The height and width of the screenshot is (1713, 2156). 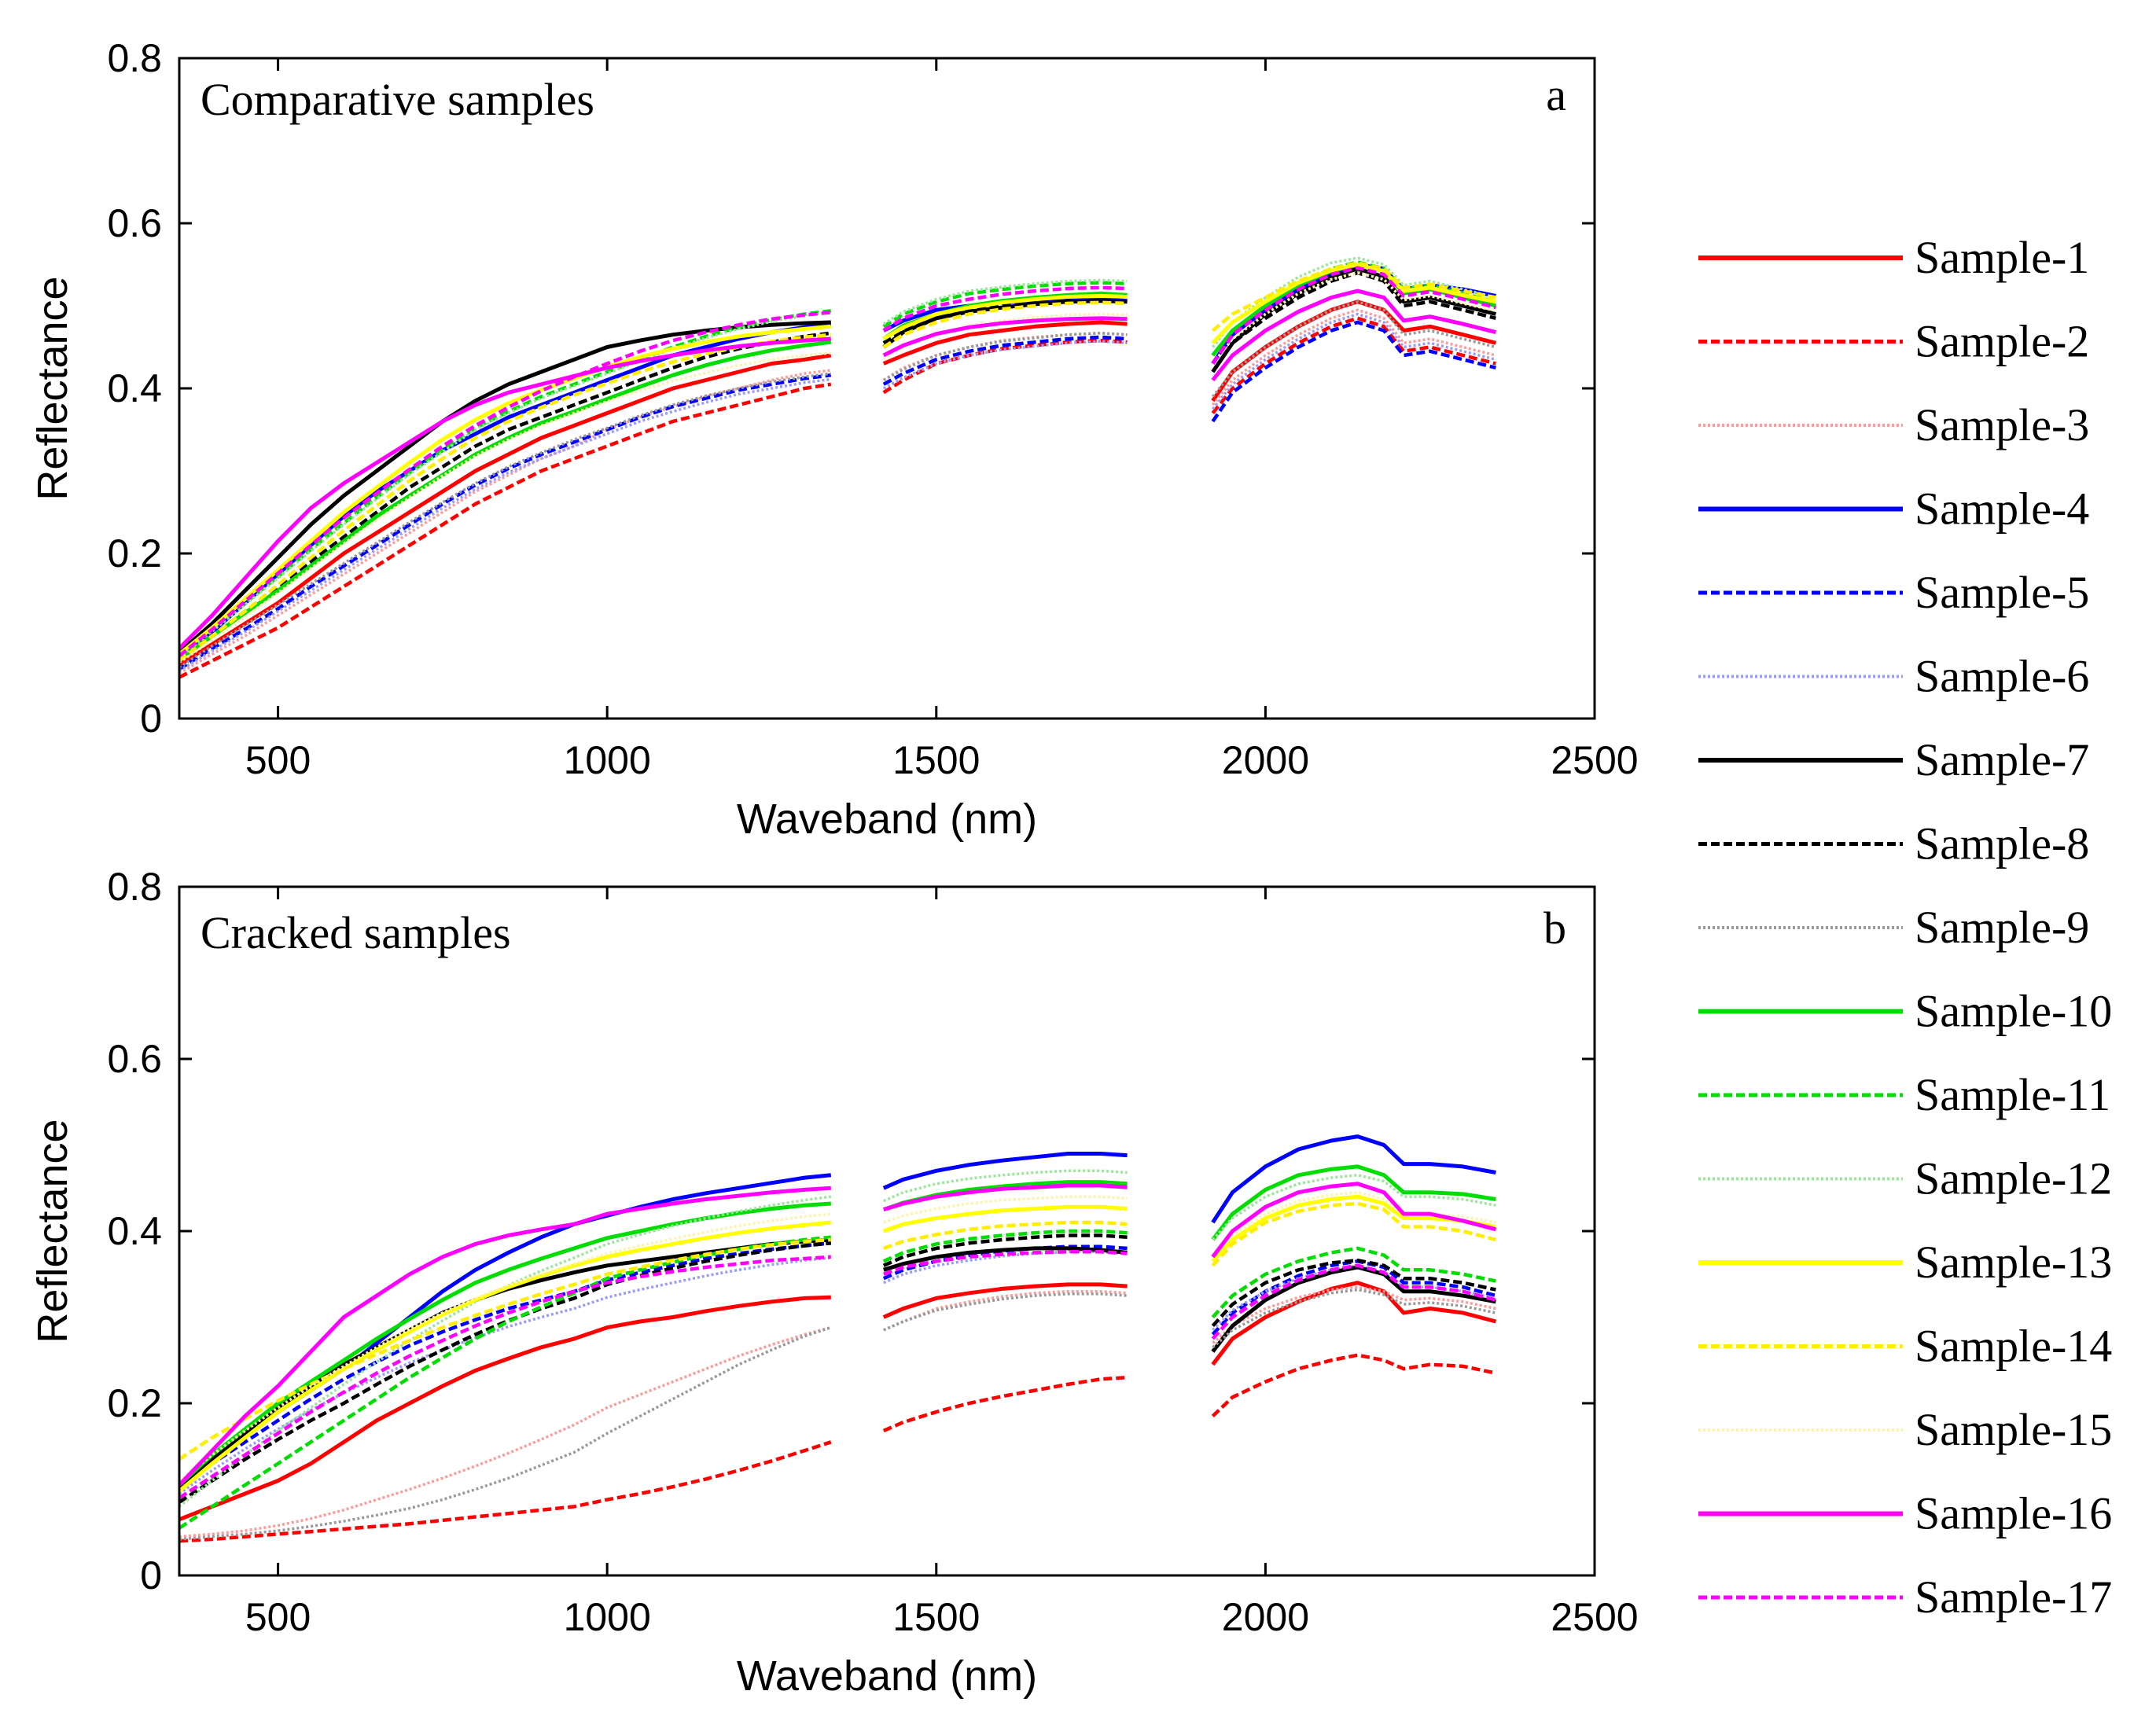 What do you see at coordinates (1905, 1262) in the screenshot?
I see `legend-entry: Sample-13` at bounding box center [1905, 1262].